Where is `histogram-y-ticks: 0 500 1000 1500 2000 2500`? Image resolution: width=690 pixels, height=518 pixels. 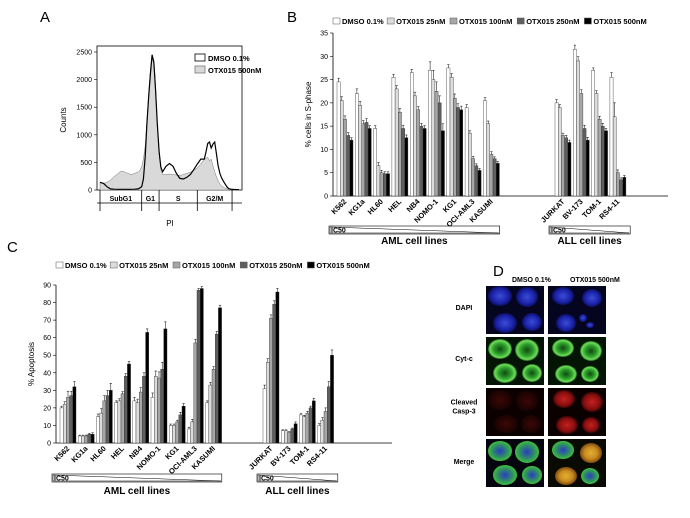 histogram-y-ticks: 0 500 1000 1500 2000 2500 is located at coordinates (86, 122).